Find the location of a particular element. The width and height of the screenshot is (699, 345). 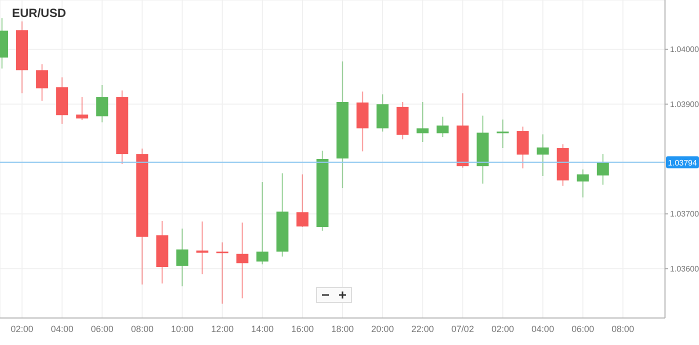

x-tick-label: 20:00 is located at coordinates (382, 329).